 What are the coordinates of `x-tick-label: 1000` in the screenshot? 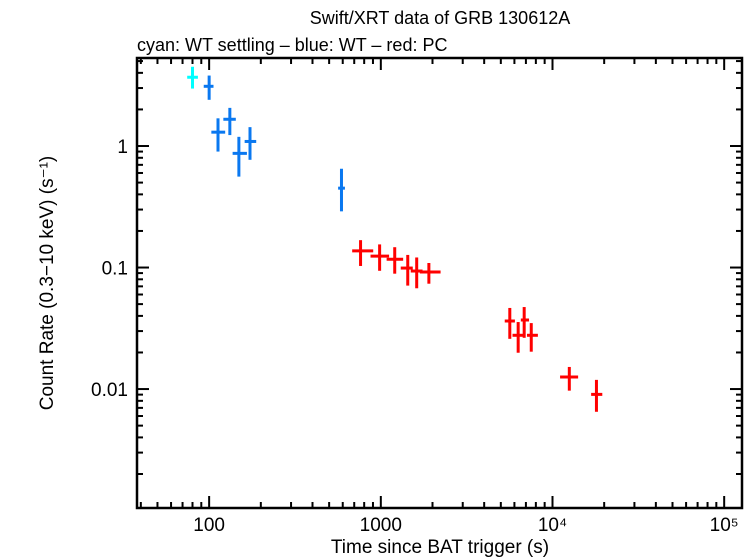 It's located at (381, 525).